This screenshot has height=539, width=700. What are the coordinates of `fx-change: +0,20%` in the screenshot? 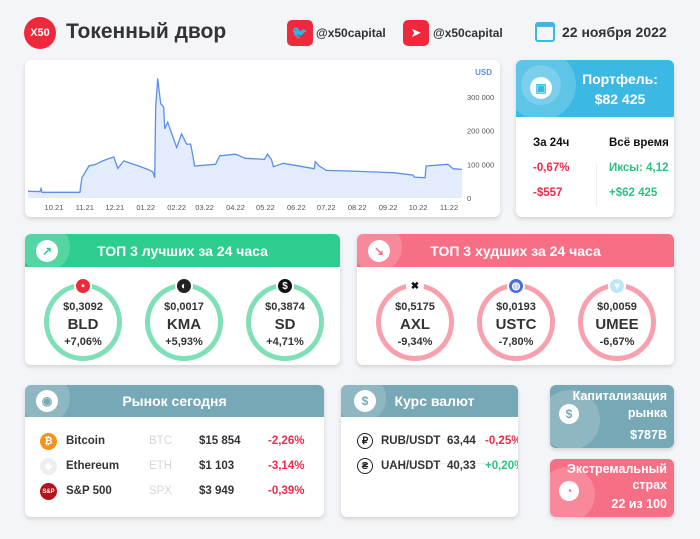 It's located at (501, 466).